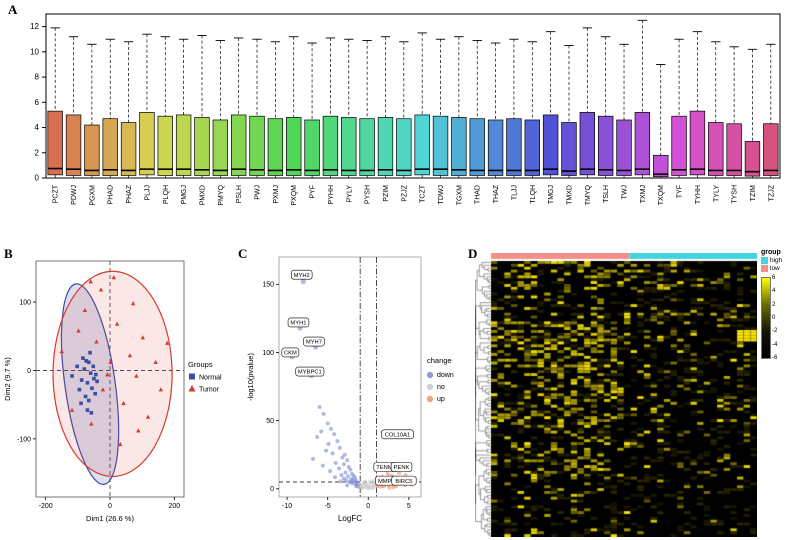 This screenshot has width=792, height=540. What do you see at coordinates (459, 146) in the screenshot?
I see `box-TGXM` at bounding box center [459, 146].